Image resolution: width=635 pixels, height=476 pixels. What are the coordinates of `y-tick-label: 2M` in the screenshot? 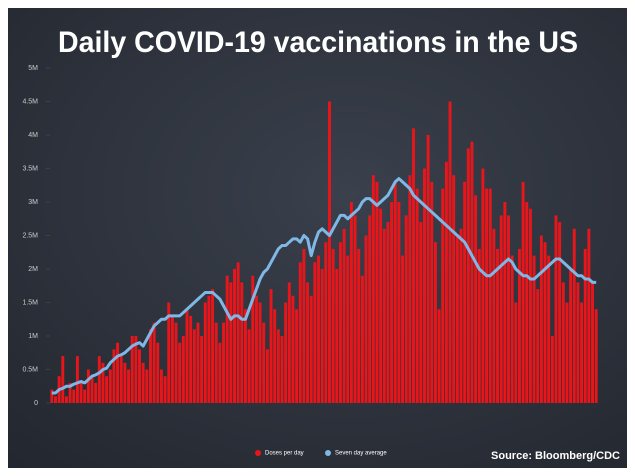 It's located at (33, 269).